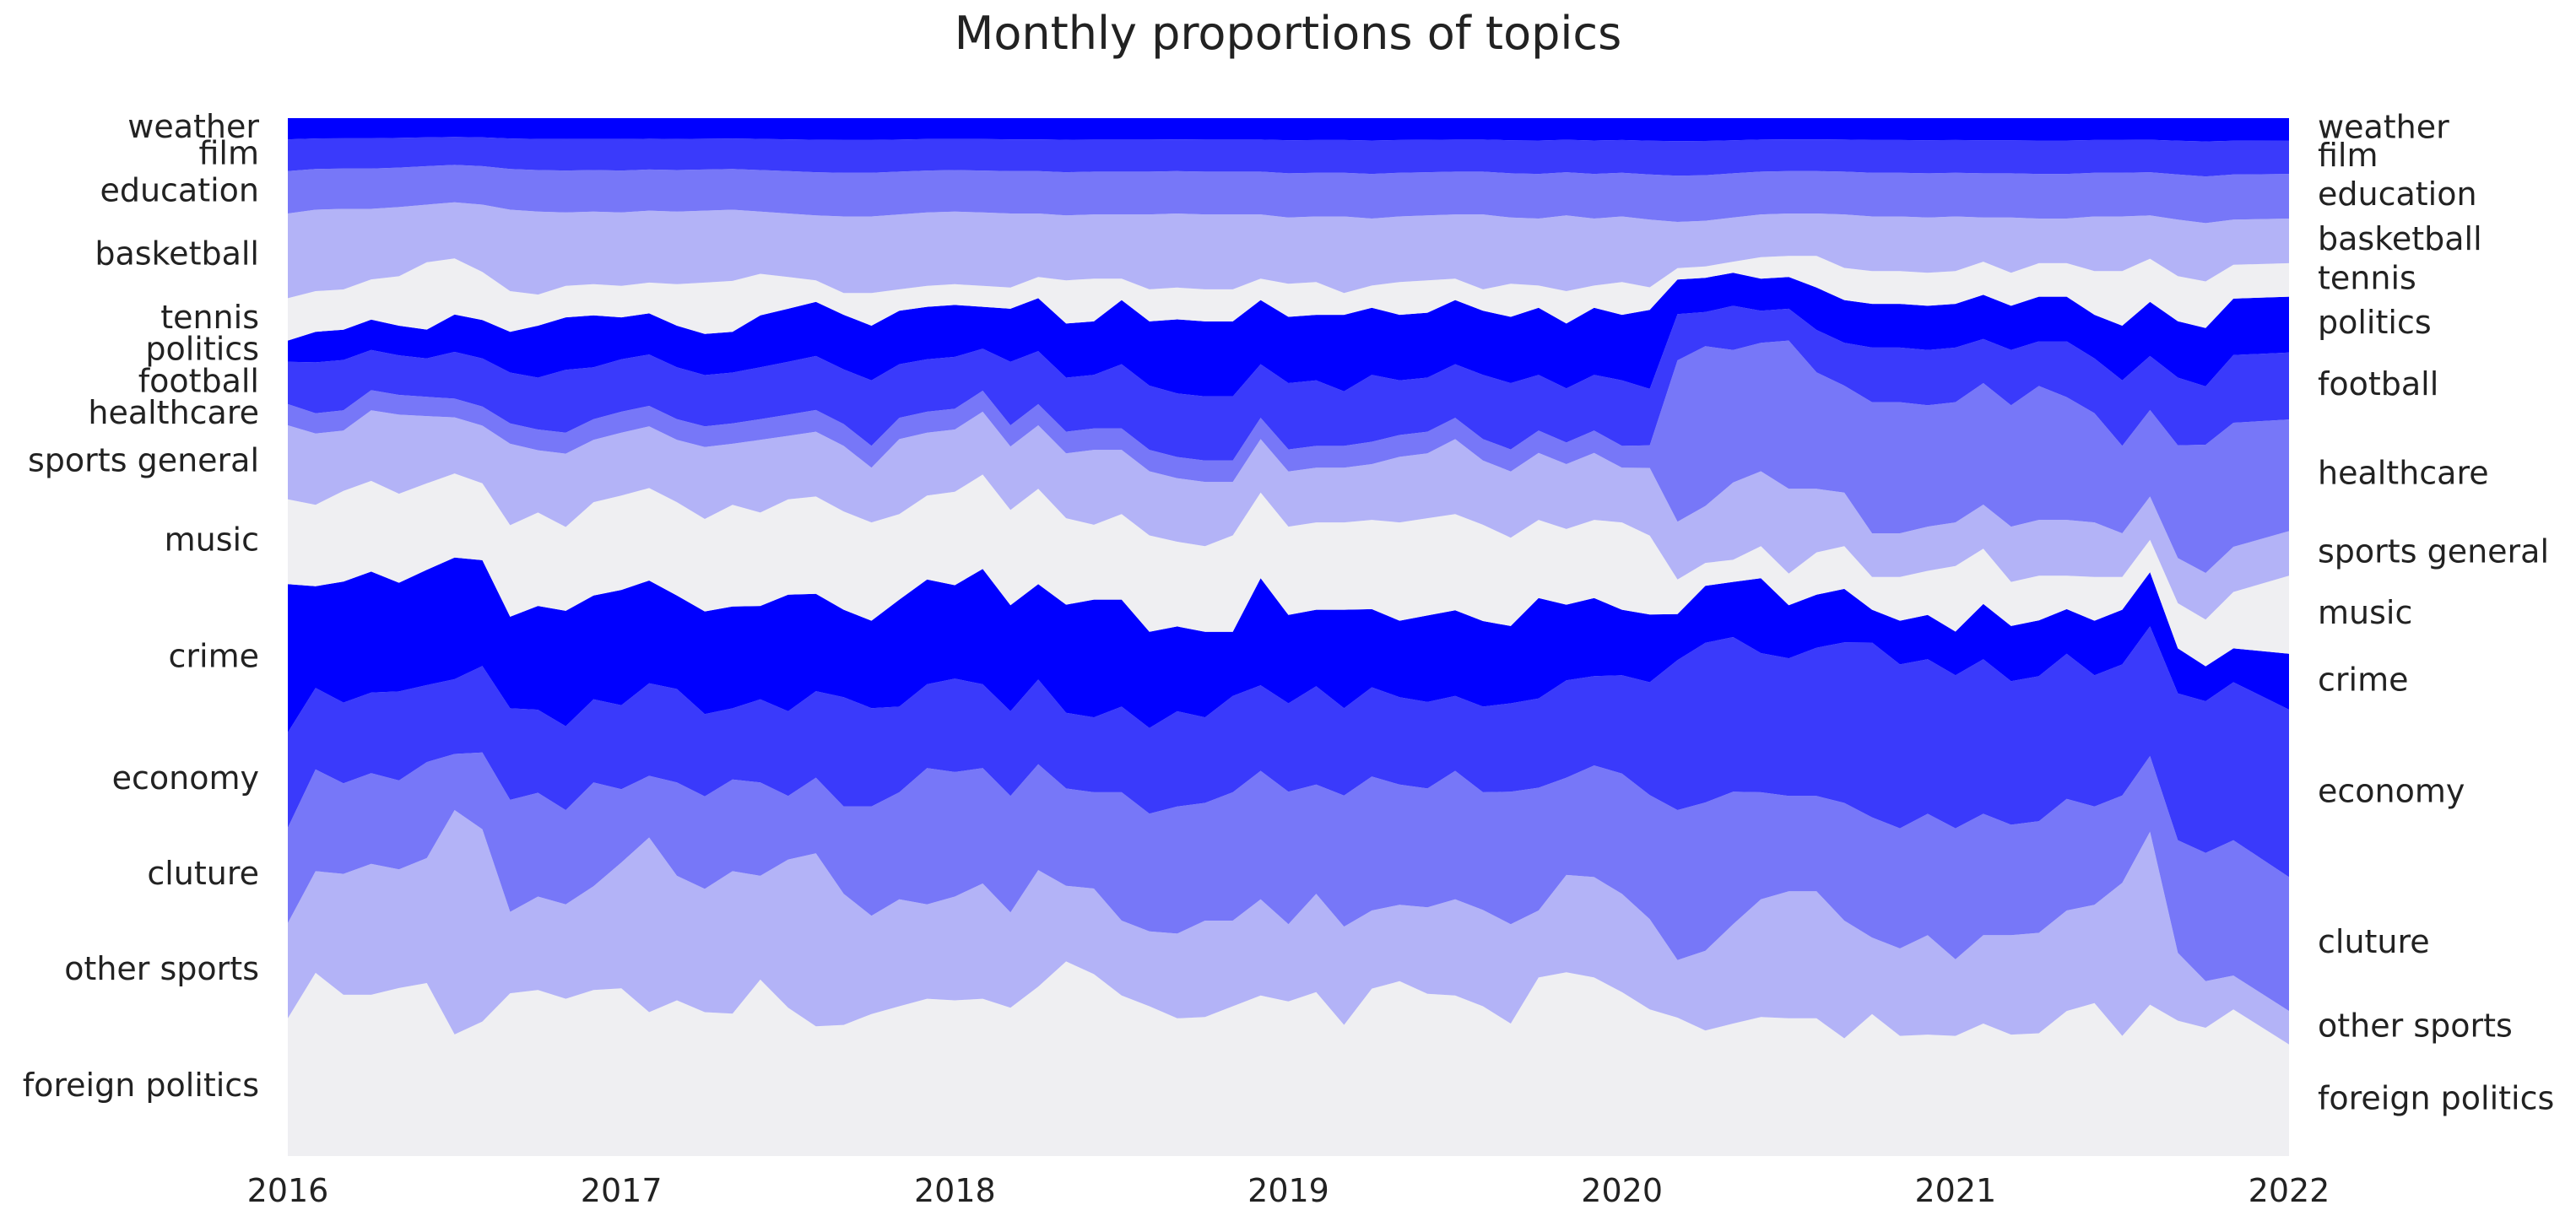  I want to click on area-music, so click(1288, 570).